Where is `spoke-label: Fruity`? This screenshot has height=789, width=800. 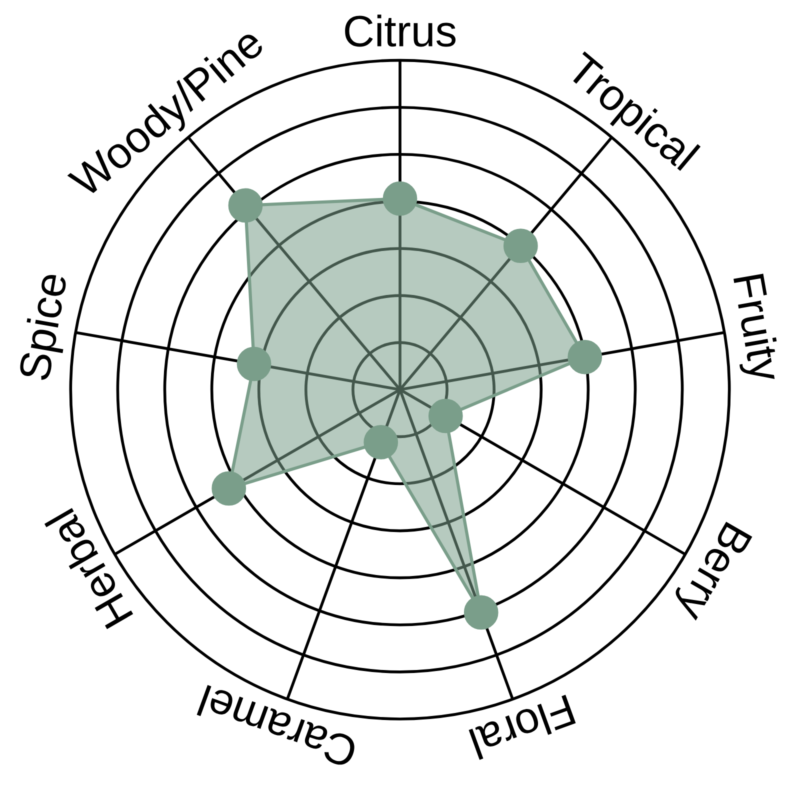
spoke-label: Fruity is located at coordinates (755, 326).